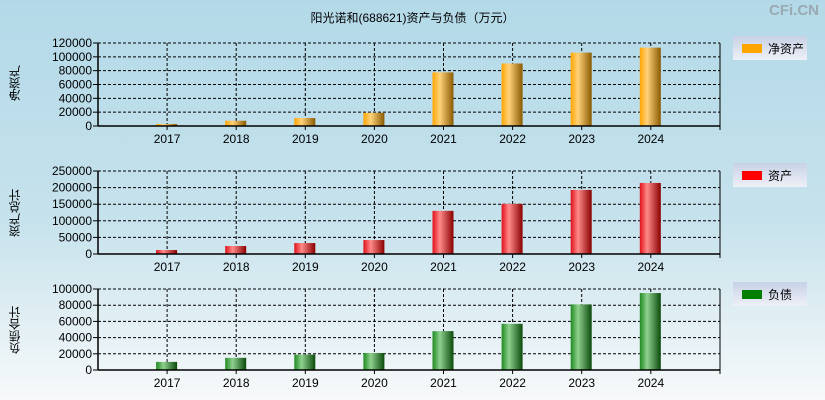 The image size is (825, 400). I want to click on legend-label: 资产, so click(780, 175).